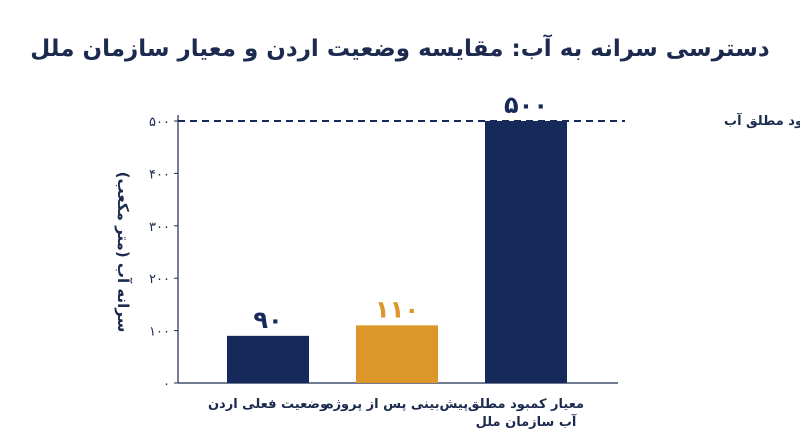  I want to click on y-axis-label: سرانه آب (متر مکعب), so click(123, 252).